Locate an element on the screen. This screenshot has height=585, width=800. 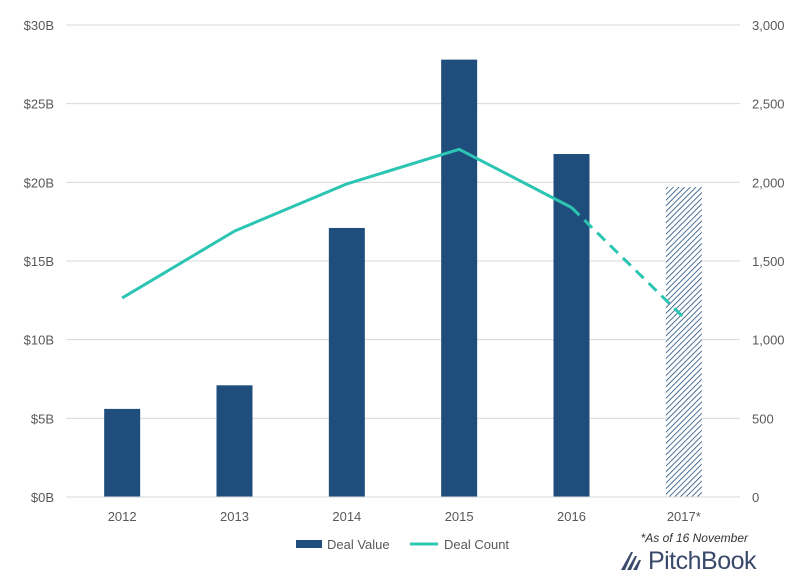
legend-label-deal-count: Deal Count is located at coordinates (476, 544).